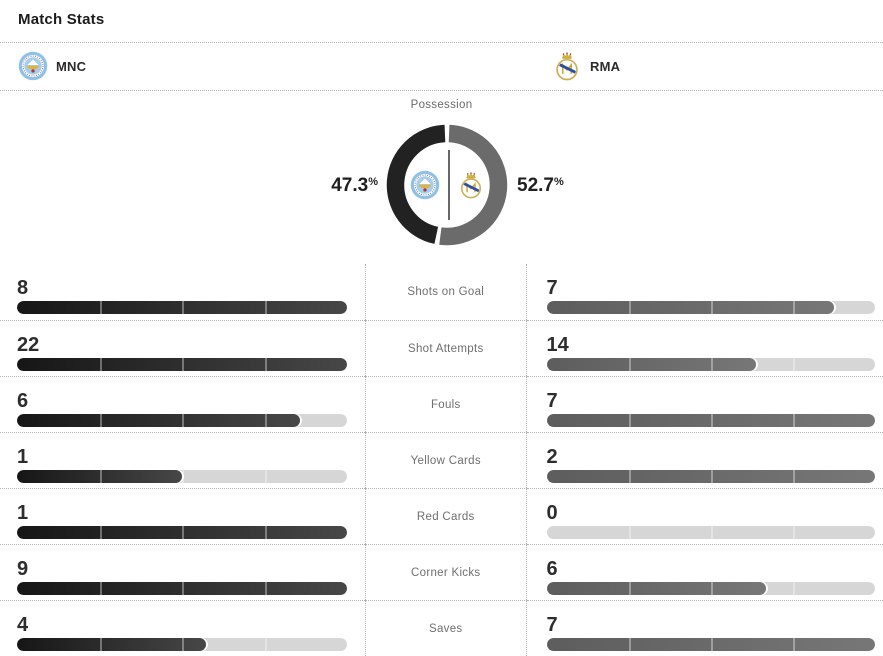 The height and width of the screenshot is (656, 883). I want to click on stat-label: Fouls, so click(445, 404).